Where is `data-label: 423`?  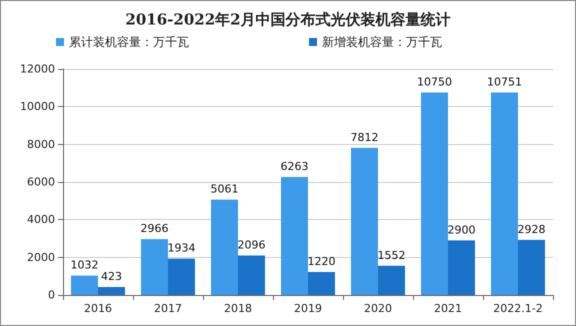
data-label: 423 is located at coordinates (111, 277).